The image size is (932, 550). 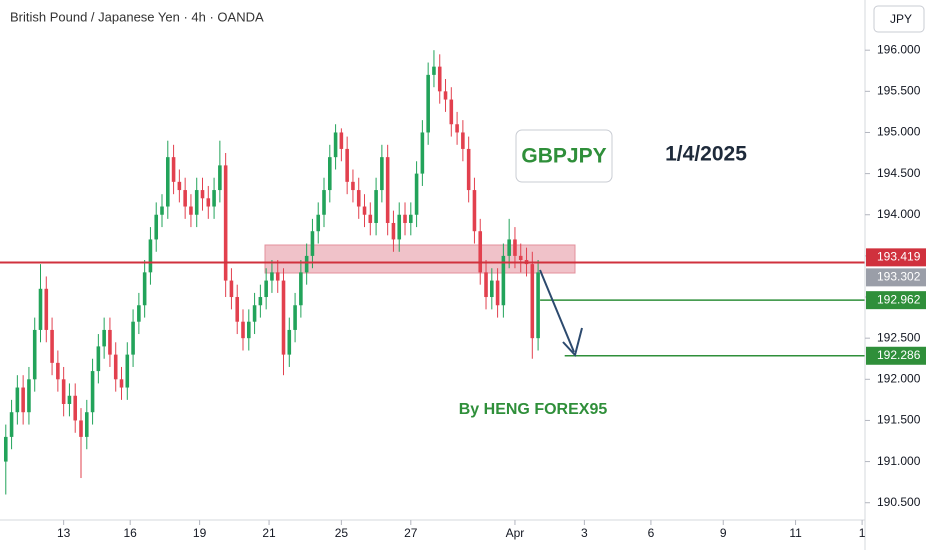 I want to click on resistance-zone, so click(x=420, y=259).